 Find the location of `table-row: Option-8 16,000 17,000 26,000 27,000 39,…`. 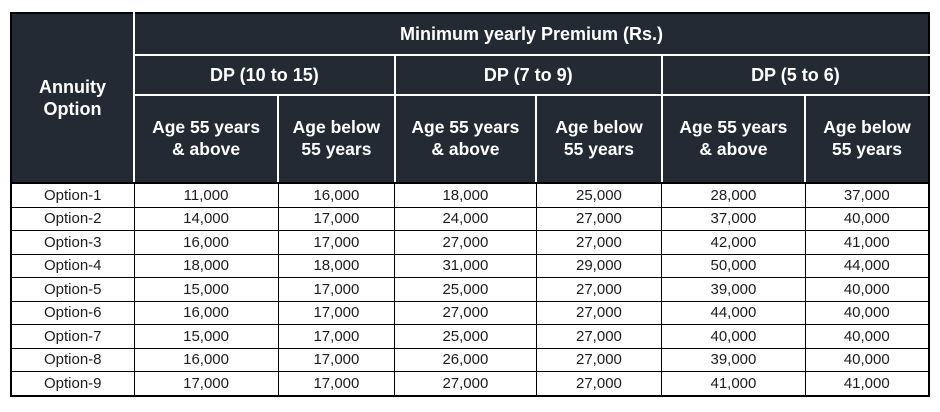

table-row: Option-8 16,000 17,000 26,000 27,000 39,… is located at coordinates (470, 359).